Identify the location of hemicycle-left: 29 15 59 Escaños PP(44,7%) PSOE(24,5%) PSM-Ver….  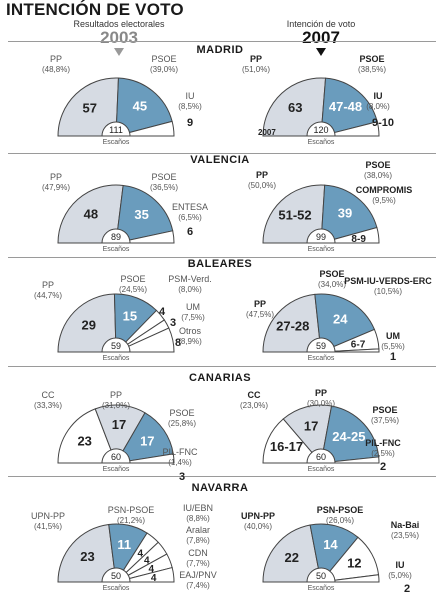
(123, 318).